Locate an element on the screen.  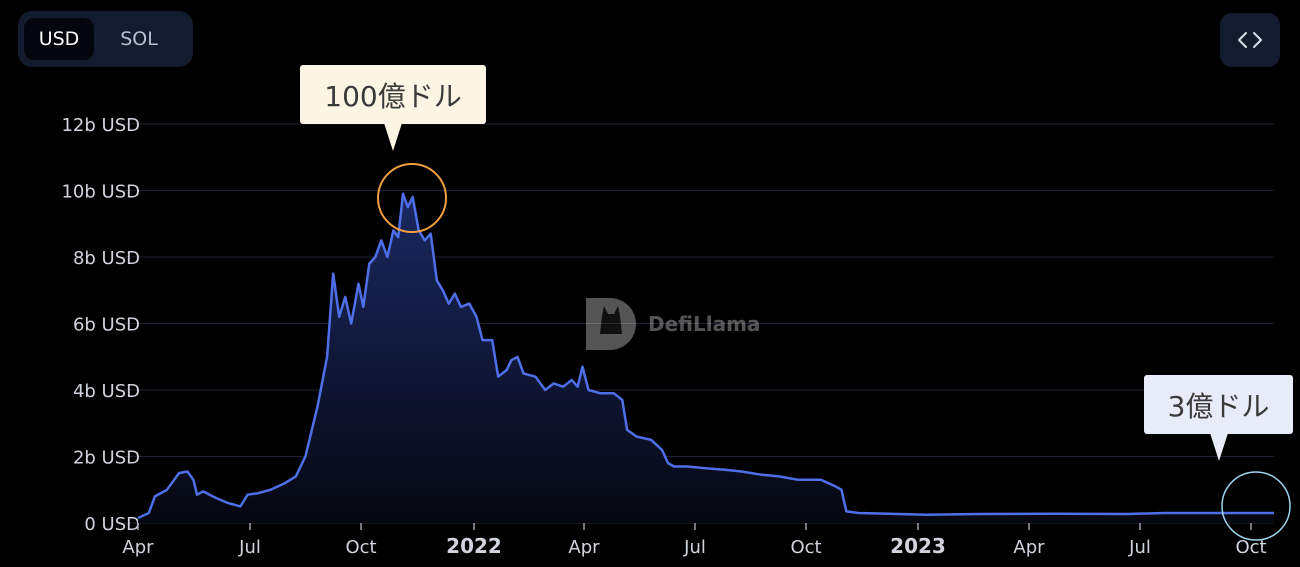
code-icon is located at coordinates (1250, 40).